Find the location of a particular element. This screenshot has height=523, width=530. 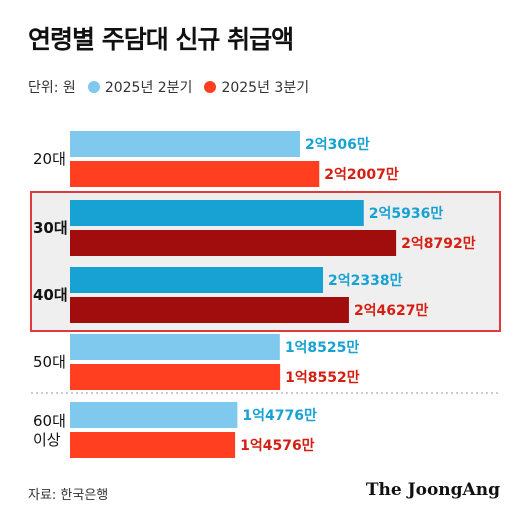

category-label-cat-0: 20대 is located at coordinates (49, 159).